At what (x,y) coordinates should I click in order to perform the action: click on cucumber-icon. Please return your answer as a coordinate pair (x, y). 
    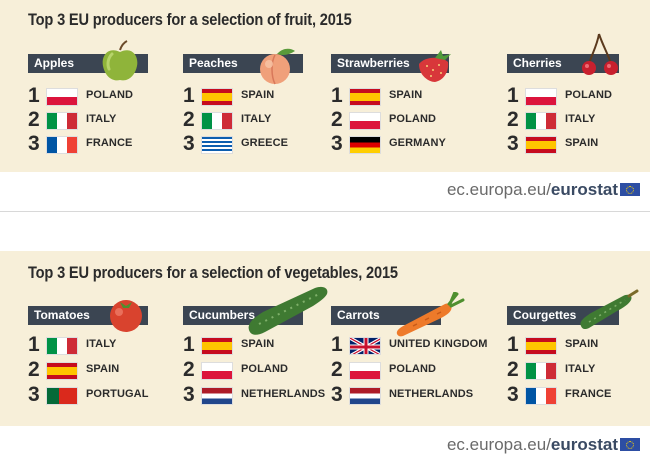
    Looking at the image, I should click on (288, 310).